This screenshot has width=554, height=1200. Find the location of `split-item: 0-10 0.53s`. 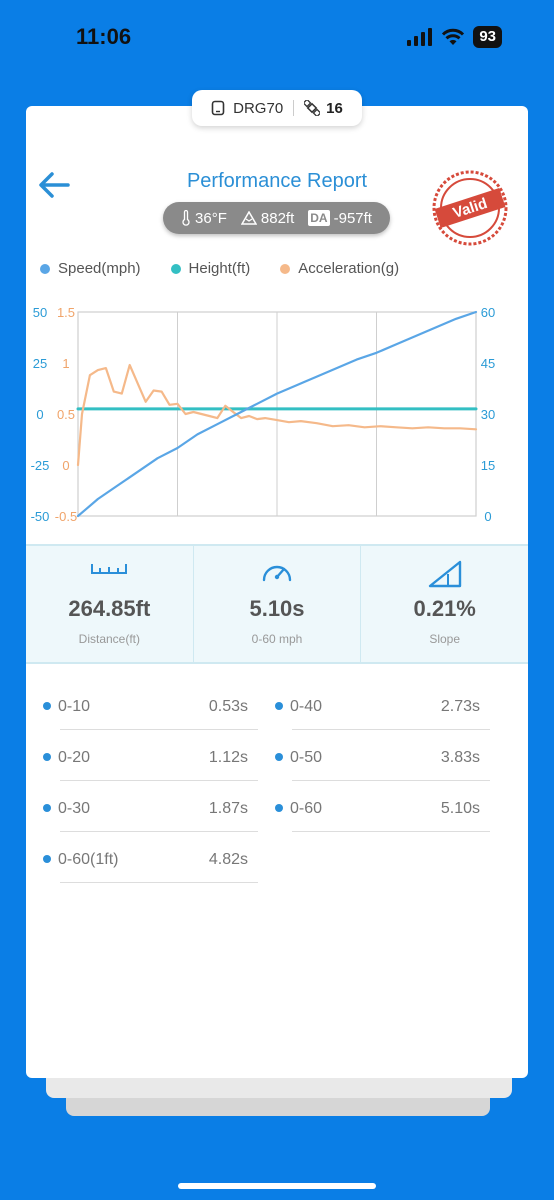

split-item: 0-10 0.53s is located at coordinates (142, 706).